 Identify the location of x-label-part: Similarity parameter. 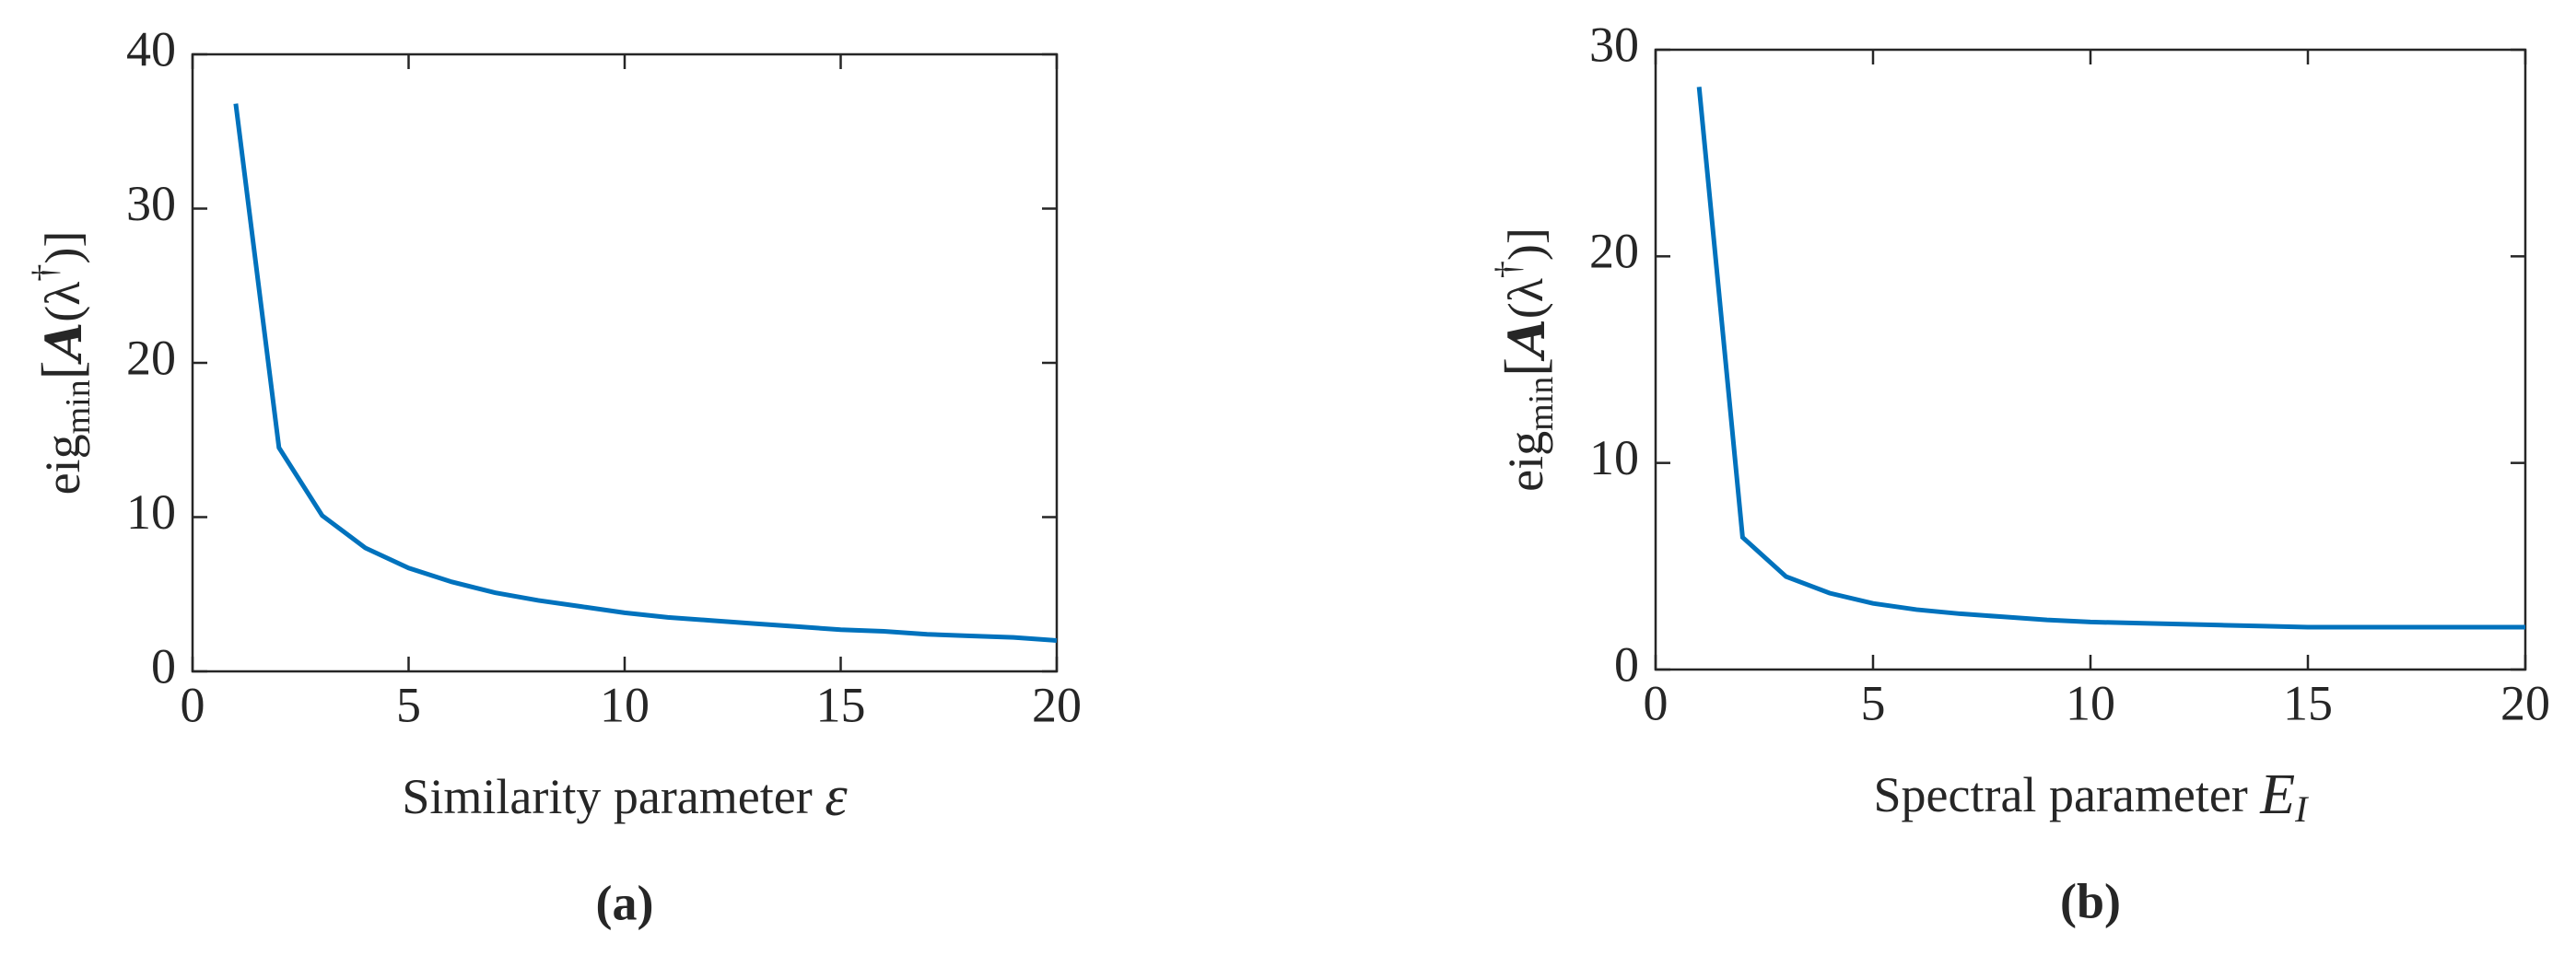
(613, 796).